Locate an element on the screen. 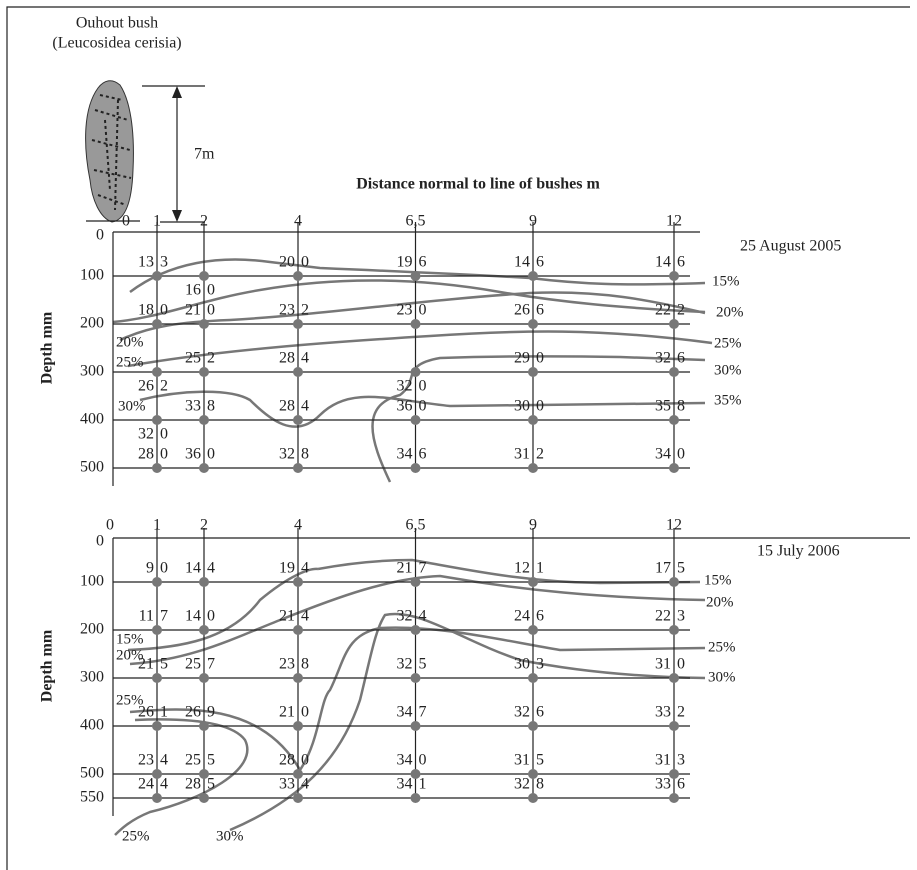 The height and width of the screenshot is (870, 917). y-tick-label: 300 is located at coordinates (92, 371).